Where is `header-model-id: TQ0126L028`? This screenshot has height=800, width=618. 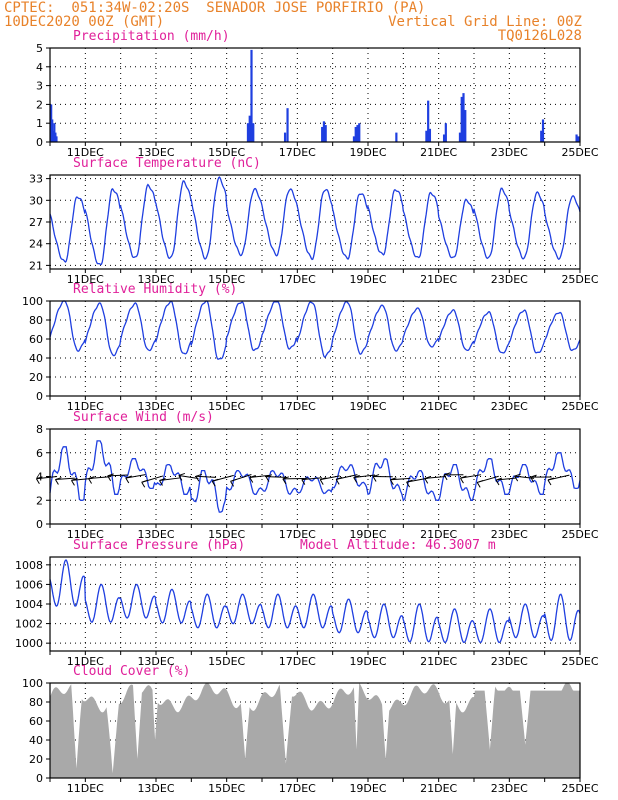
header-model-id: TQ0126L028 is located at coordinates (539, 36).